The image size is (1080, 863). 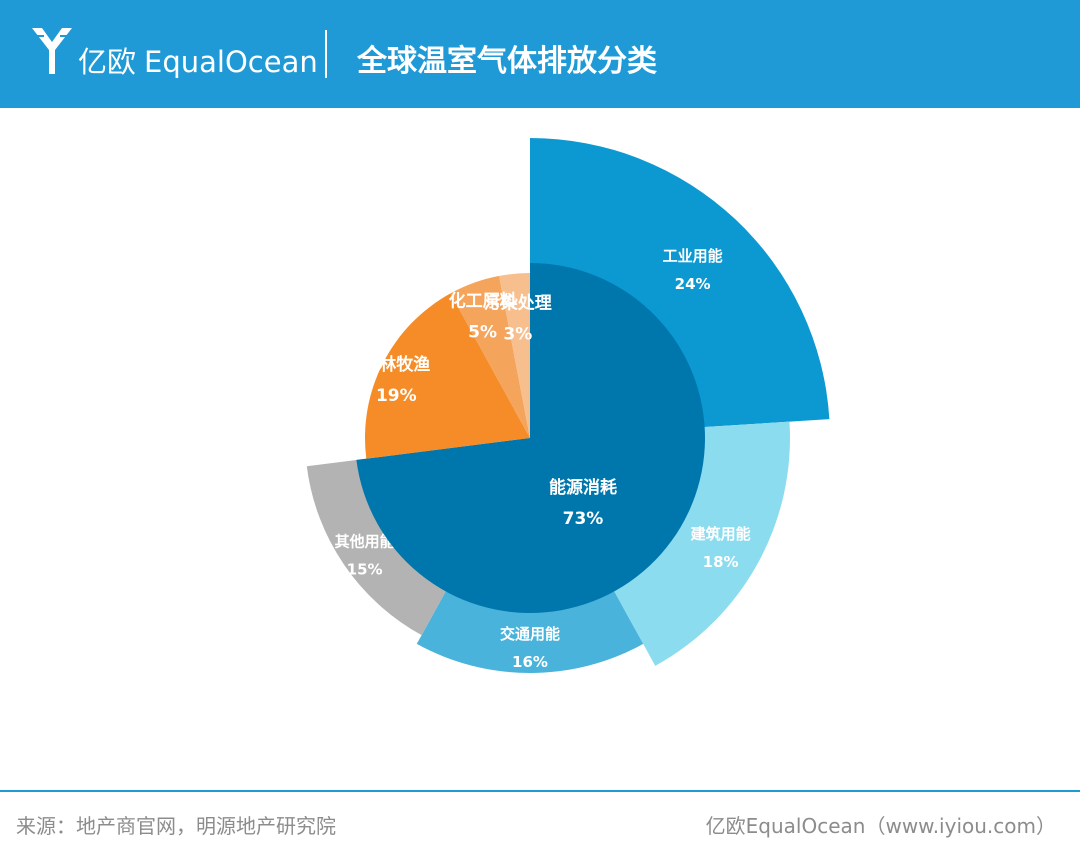 What do you see at coordinates (231, 62) in the screenshot?
I see `logo-en: EqualOcean` at bounding box center [231, 62].